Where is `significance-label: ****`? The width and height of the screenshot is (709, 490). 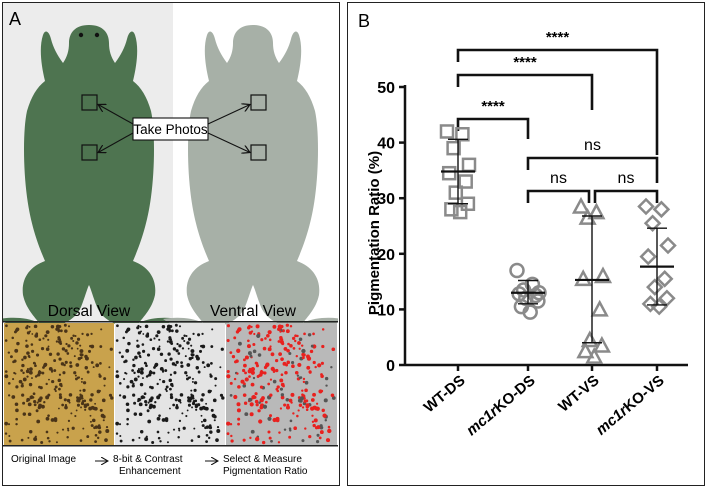 significance-label: **** is located at coordinates (558, 37).